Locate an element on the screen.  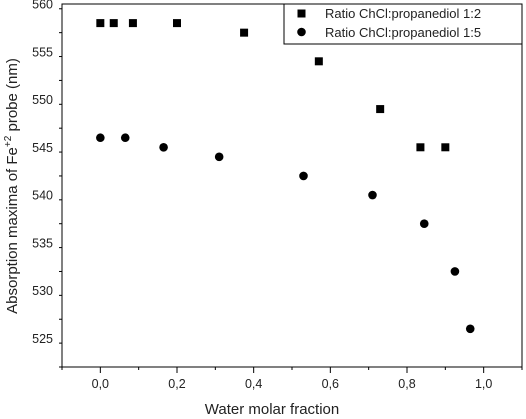
x-tick-label: 1,0 is located at coordinates (483, 384).